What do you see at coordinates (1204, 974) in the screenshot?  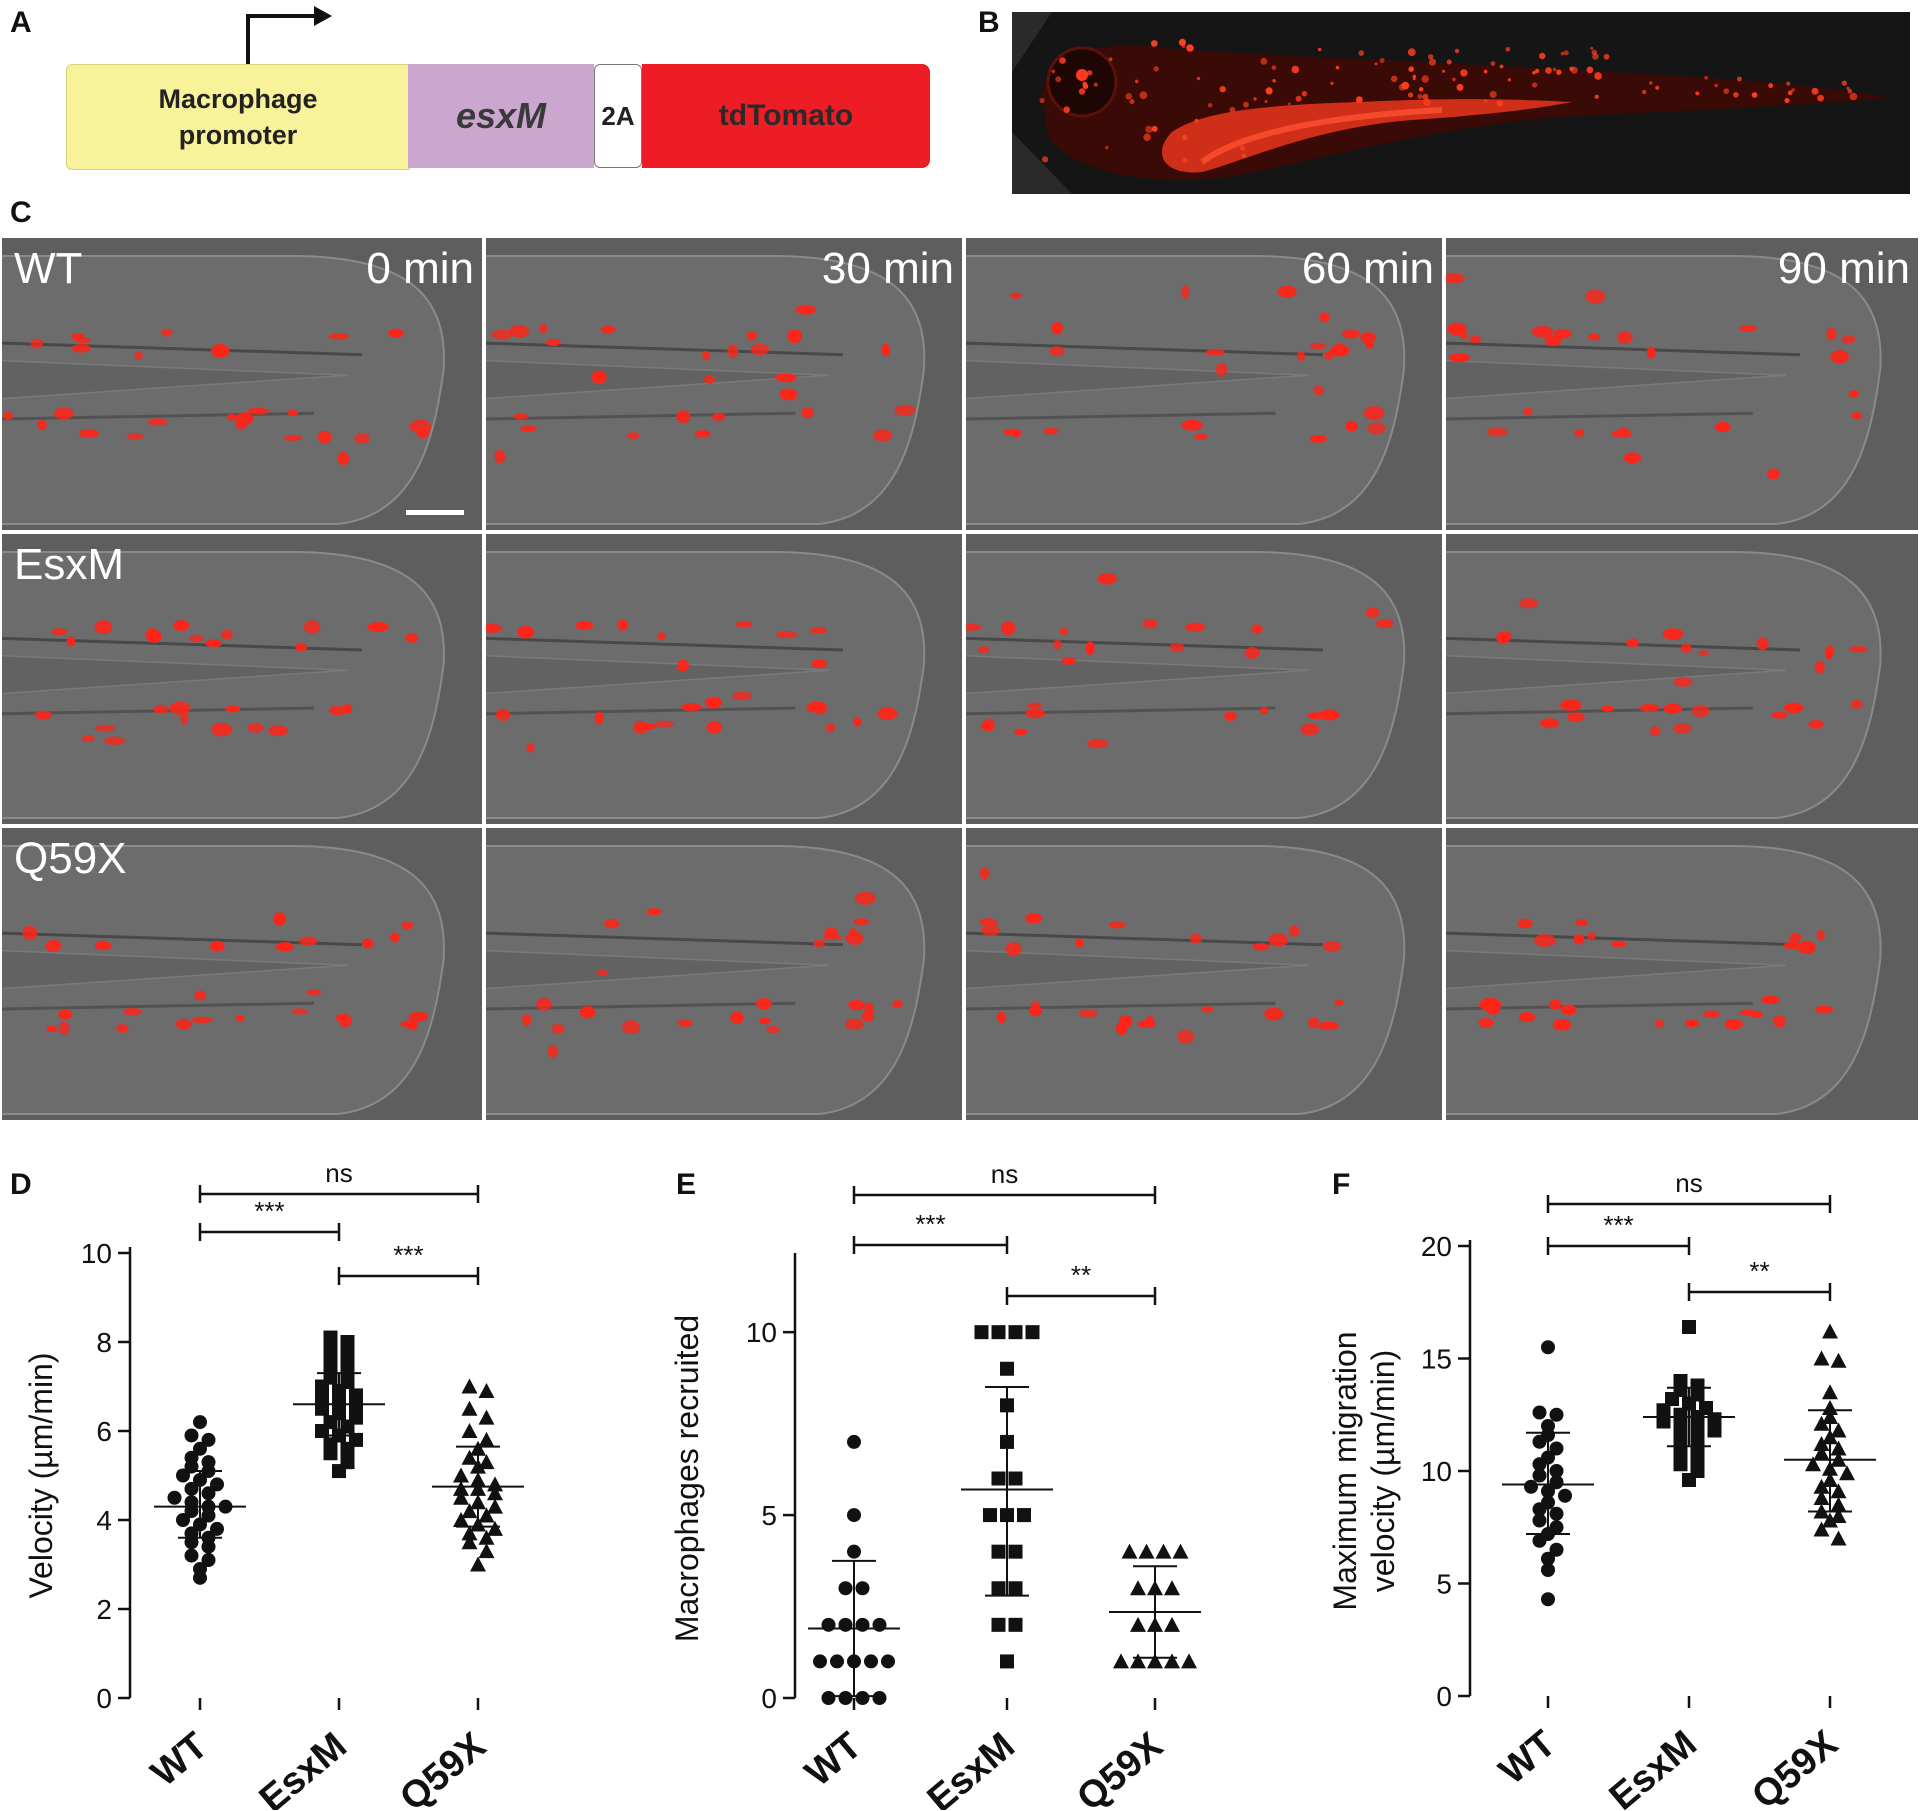 I see `tile-q59x-60min` at bounding box center [1204, 974].